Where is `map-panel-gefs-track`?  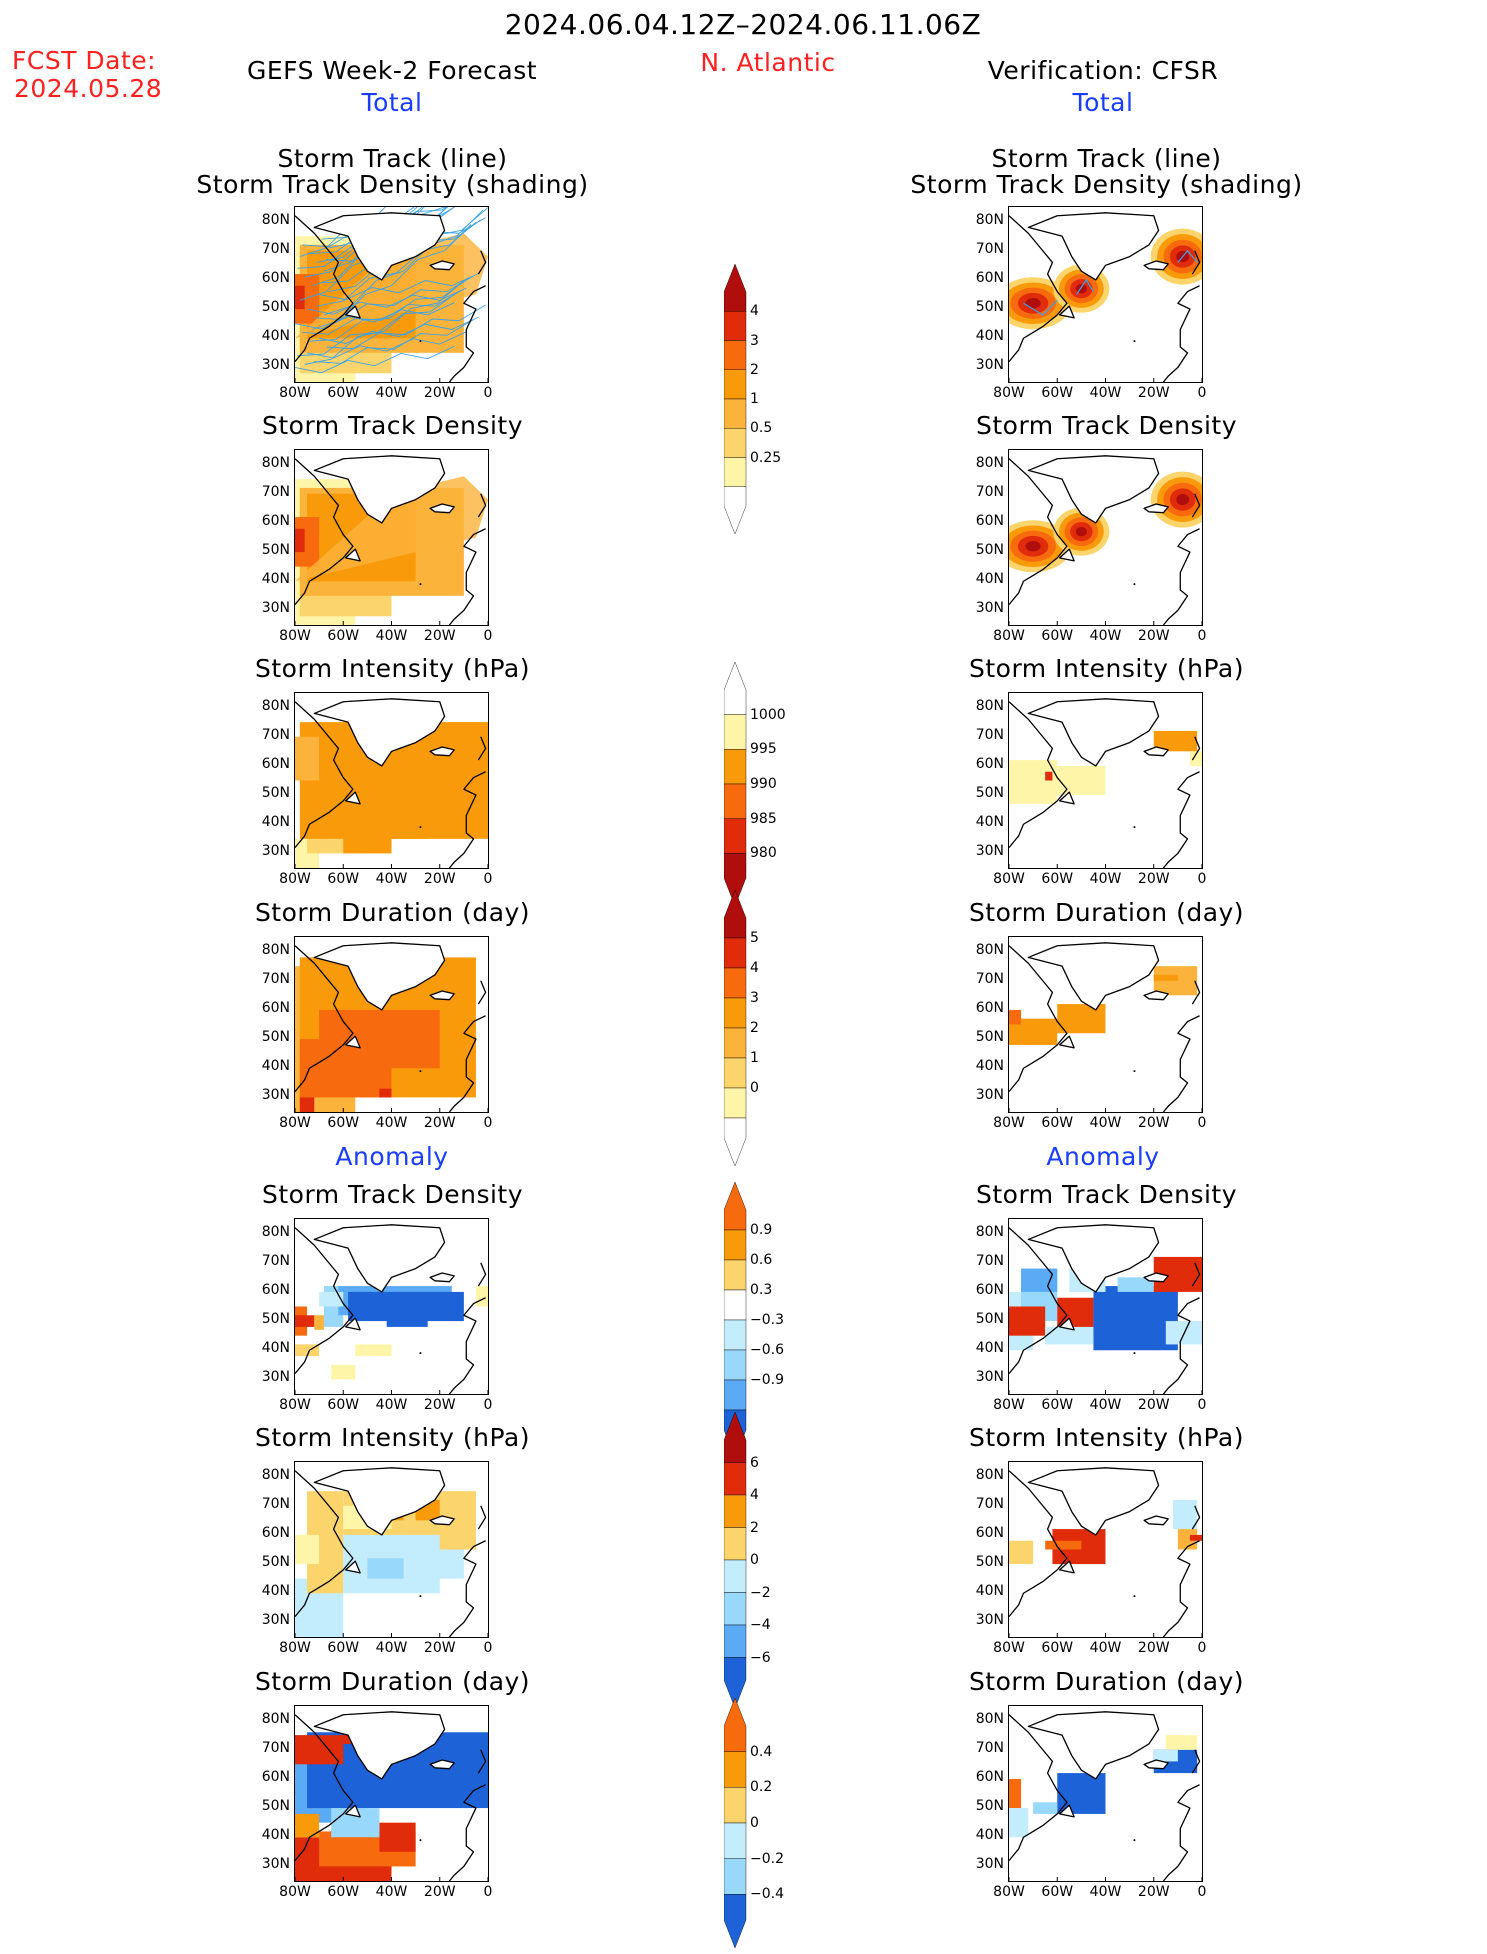
map-panel-gefs-track is located at coordinates (391, 294).